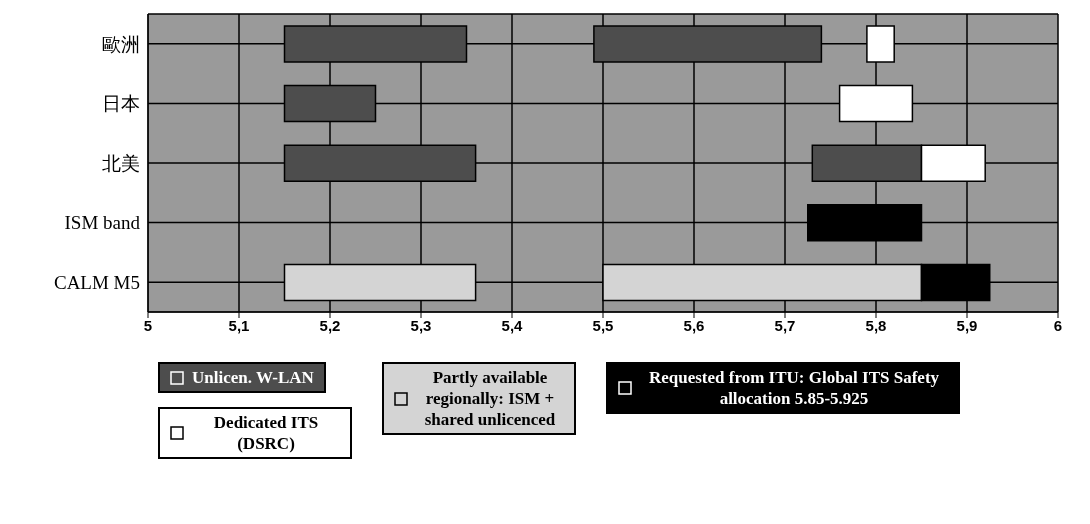  I want to click on x-tick-label: 5,1, so click(239, 325).